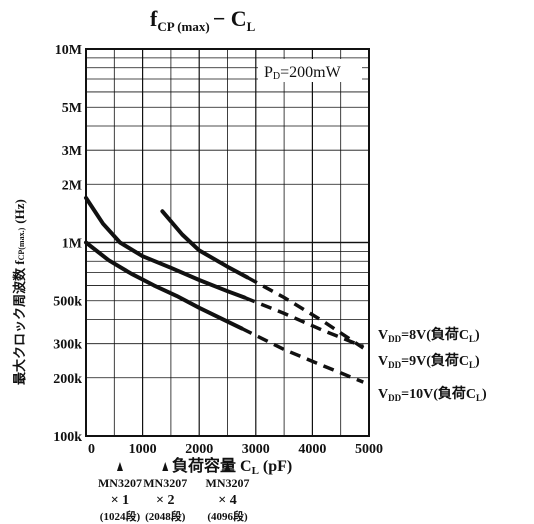 The height and width of the screenshot is (524, 534). Describe the element at coordinates (256, 449) in the screenshot. I see `x-tick-label: 3000` at that location.